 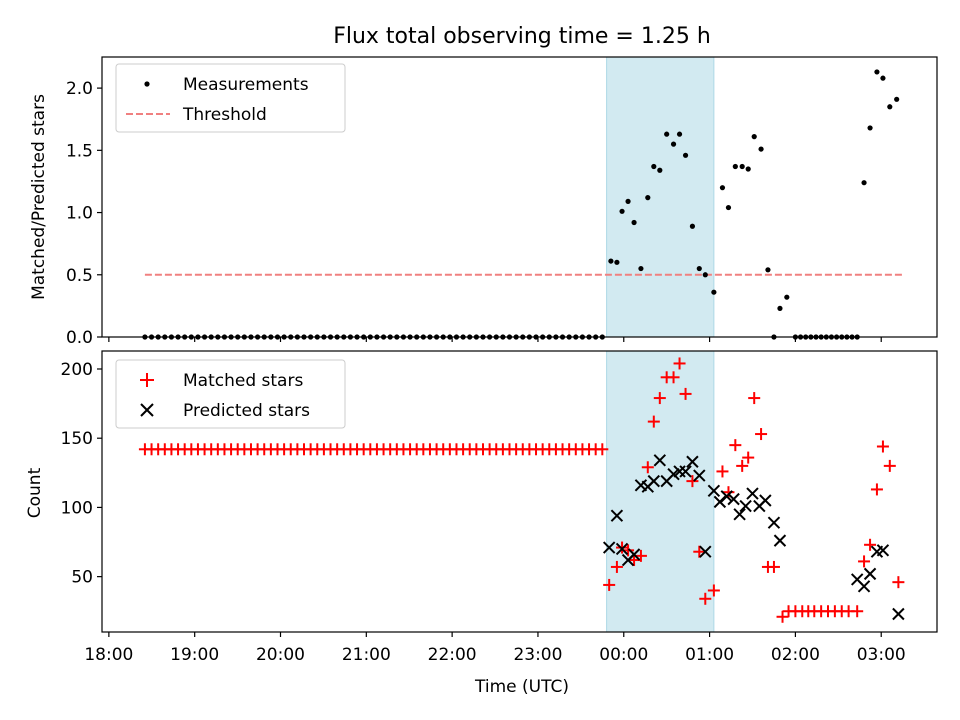 I want to click on x-tick-label-6: 00:00, so click(x=623, y=655).